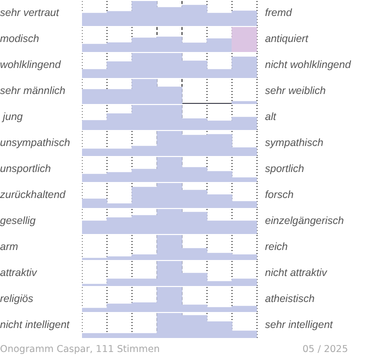 Image resolution: width=370 pixels, height=360 pixels. Describe the element at coordinates (17, 299) in the screenshot. I see `y-axis-title: religiös` at that location.